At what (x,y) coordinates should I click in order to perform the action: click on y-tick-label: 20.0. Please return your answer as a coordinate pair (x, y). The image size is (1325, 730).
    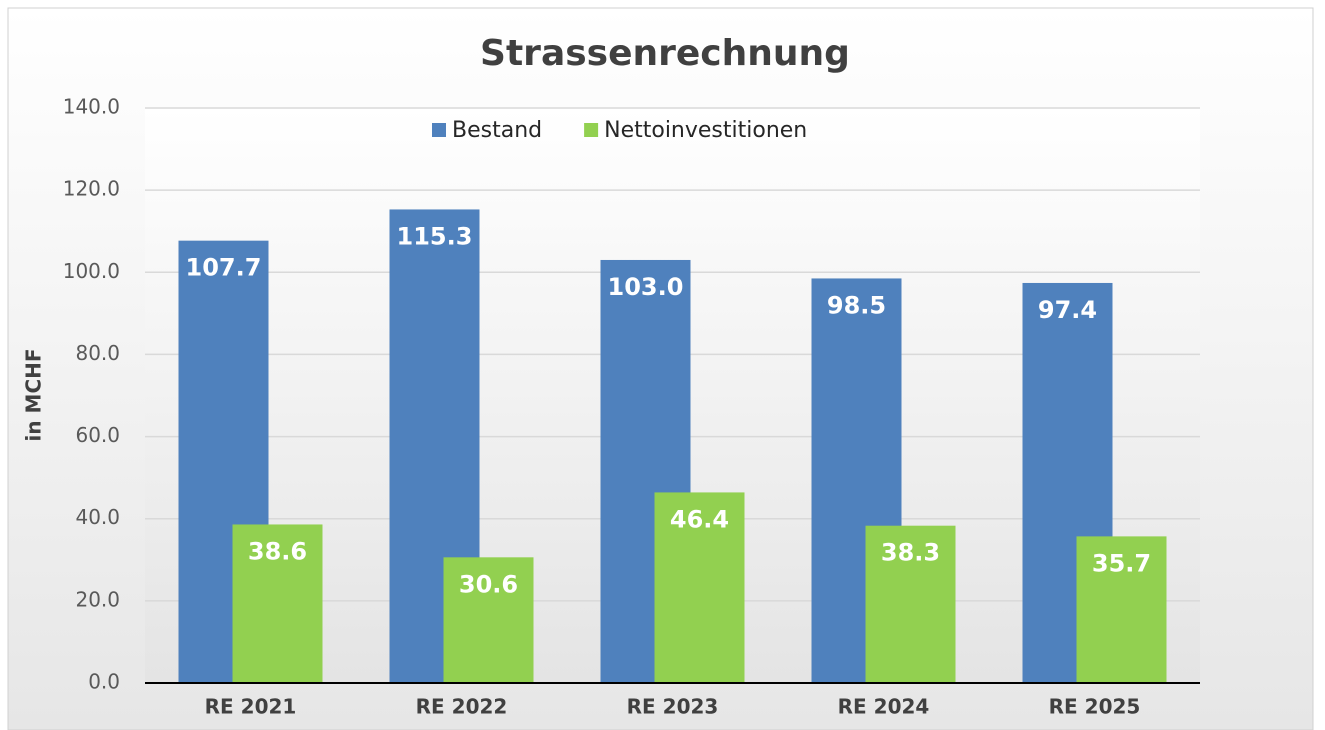
    Looking at the image, I should click on (97, 599).